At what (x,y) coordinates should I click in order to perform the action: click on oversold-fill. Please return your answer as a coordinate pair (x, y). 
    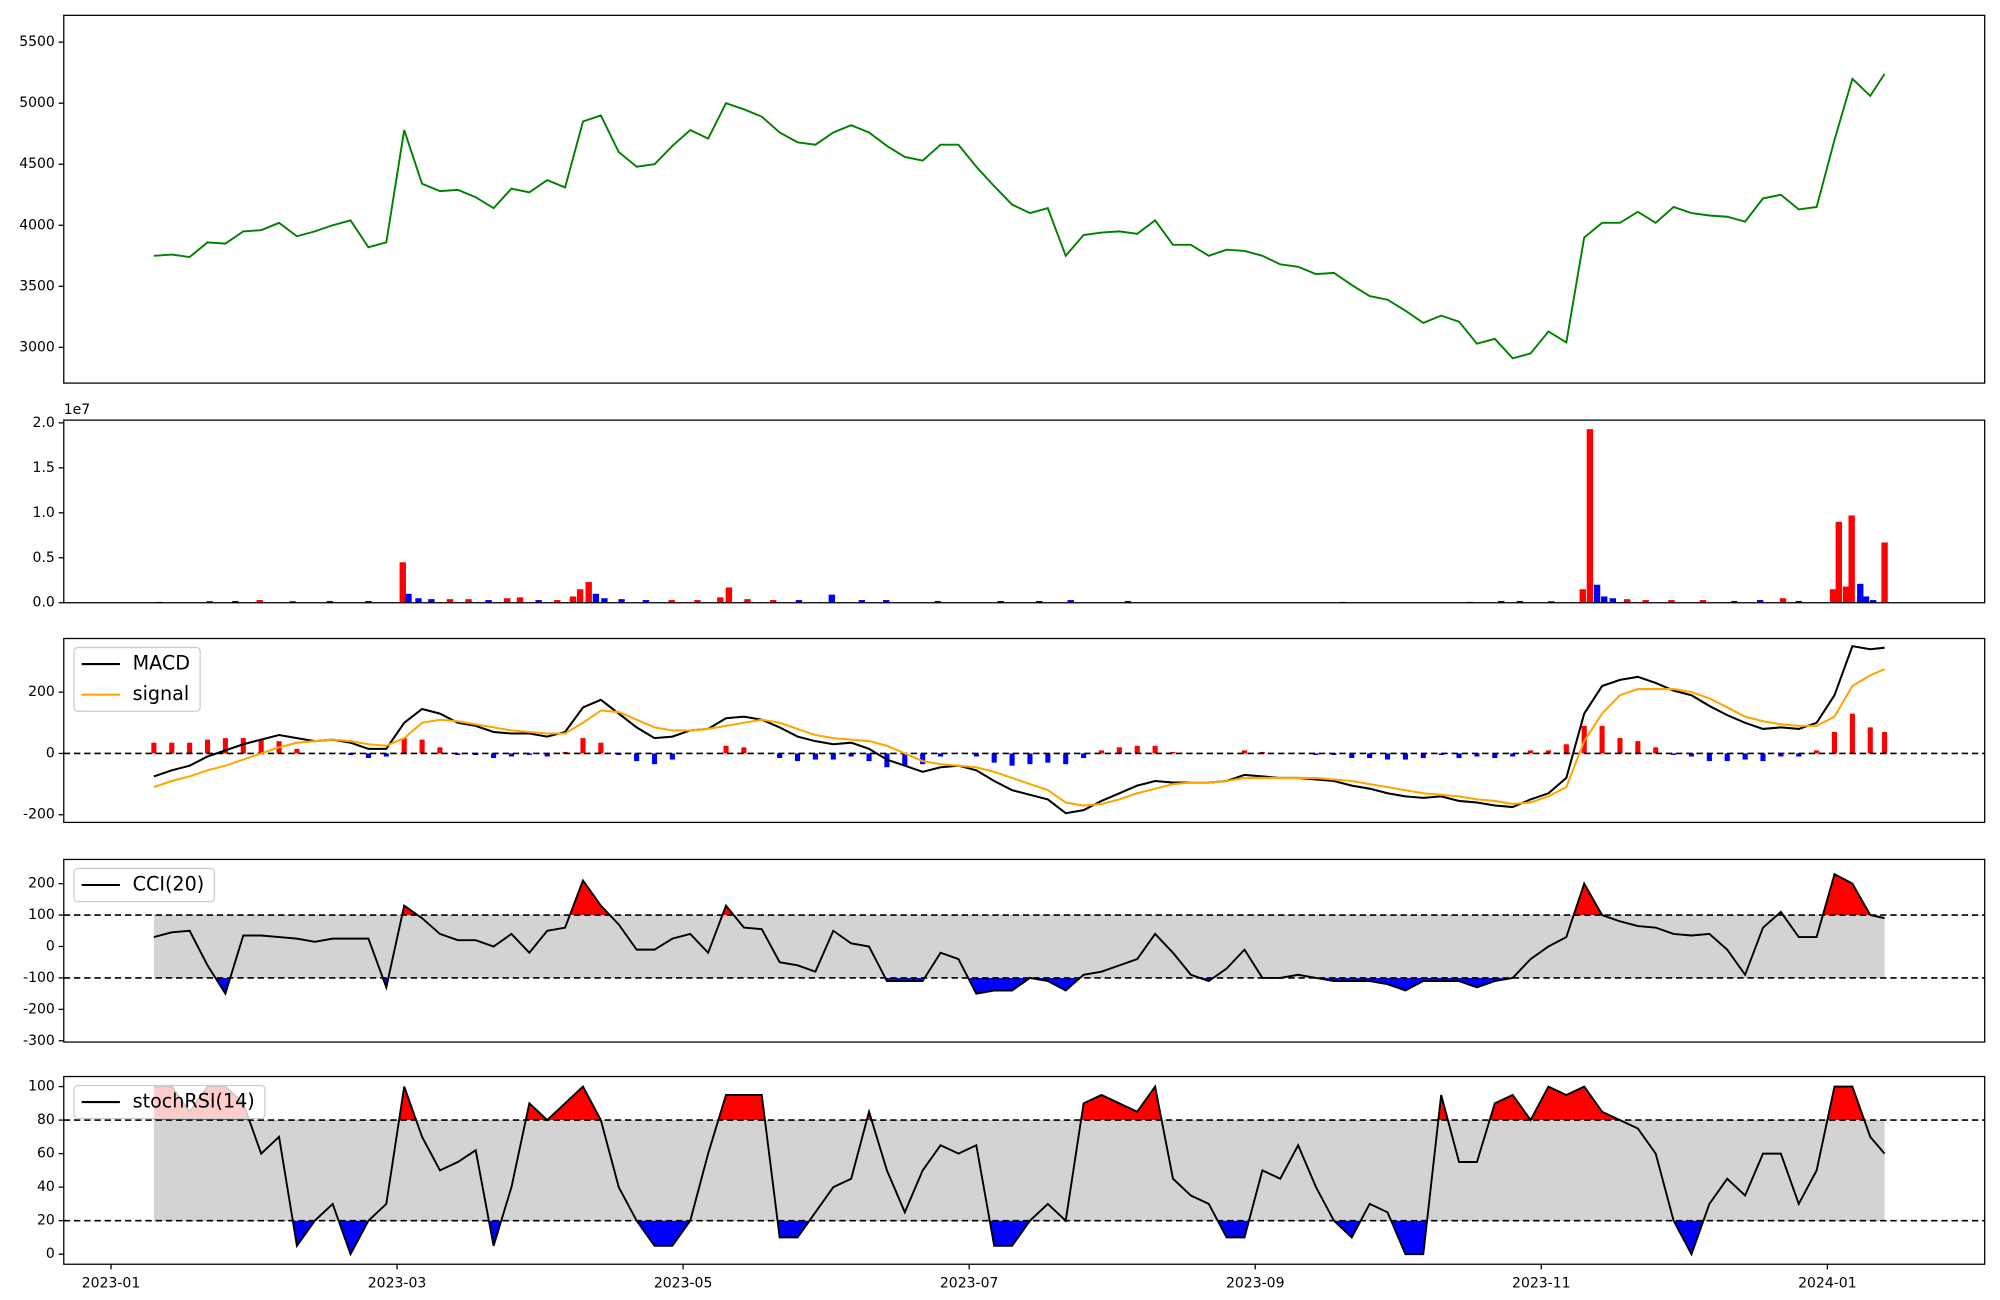
    Looking at the image, I should click on (1019, 1237).